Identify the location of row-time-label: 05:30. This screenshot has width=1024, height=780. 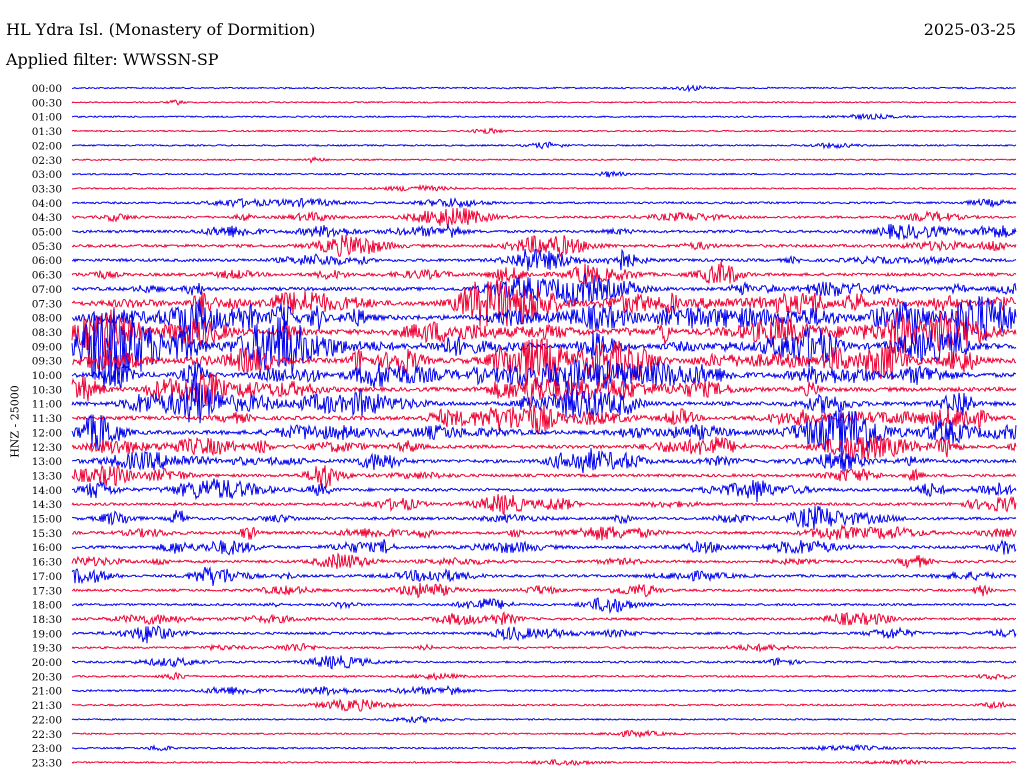
(47, 247).